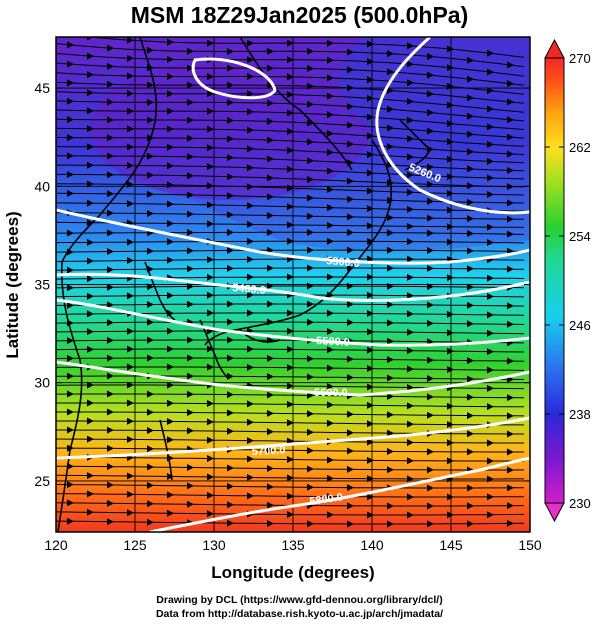  I want to click on x-tick-label: 135, so click(293, 545).